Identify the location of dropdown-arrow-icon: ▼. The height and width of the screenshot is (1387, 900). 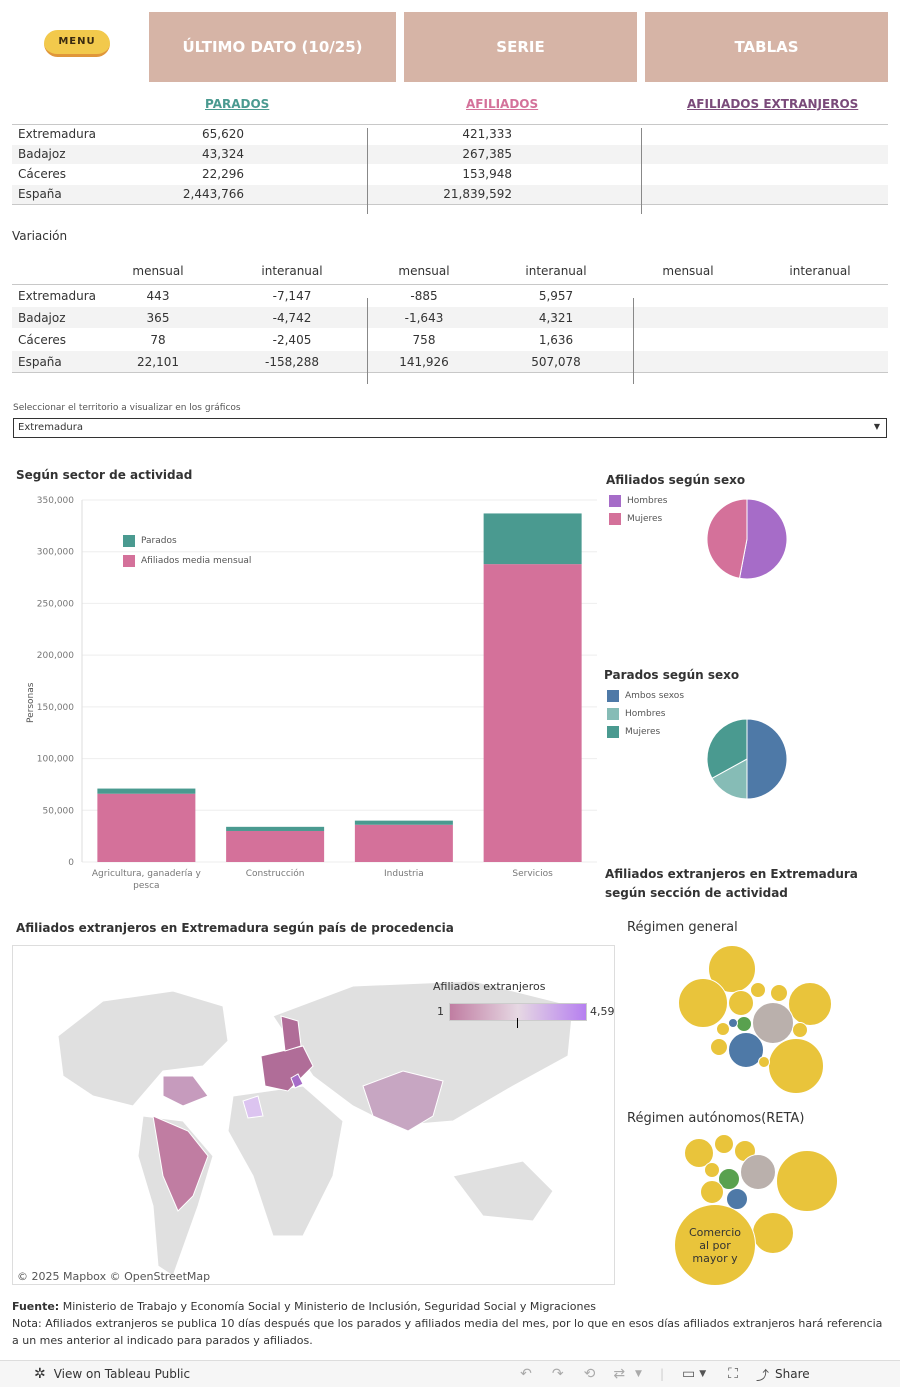
(876, 426).